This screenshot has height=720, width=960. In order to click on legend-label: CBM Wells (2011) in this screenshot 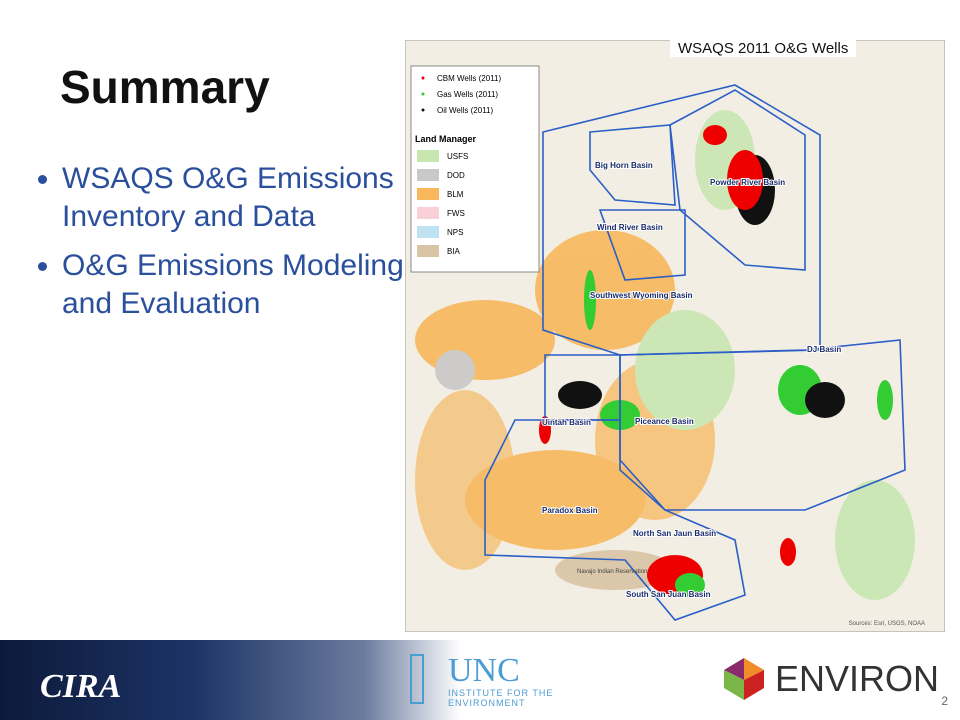, I will do `click(469, 78)`.